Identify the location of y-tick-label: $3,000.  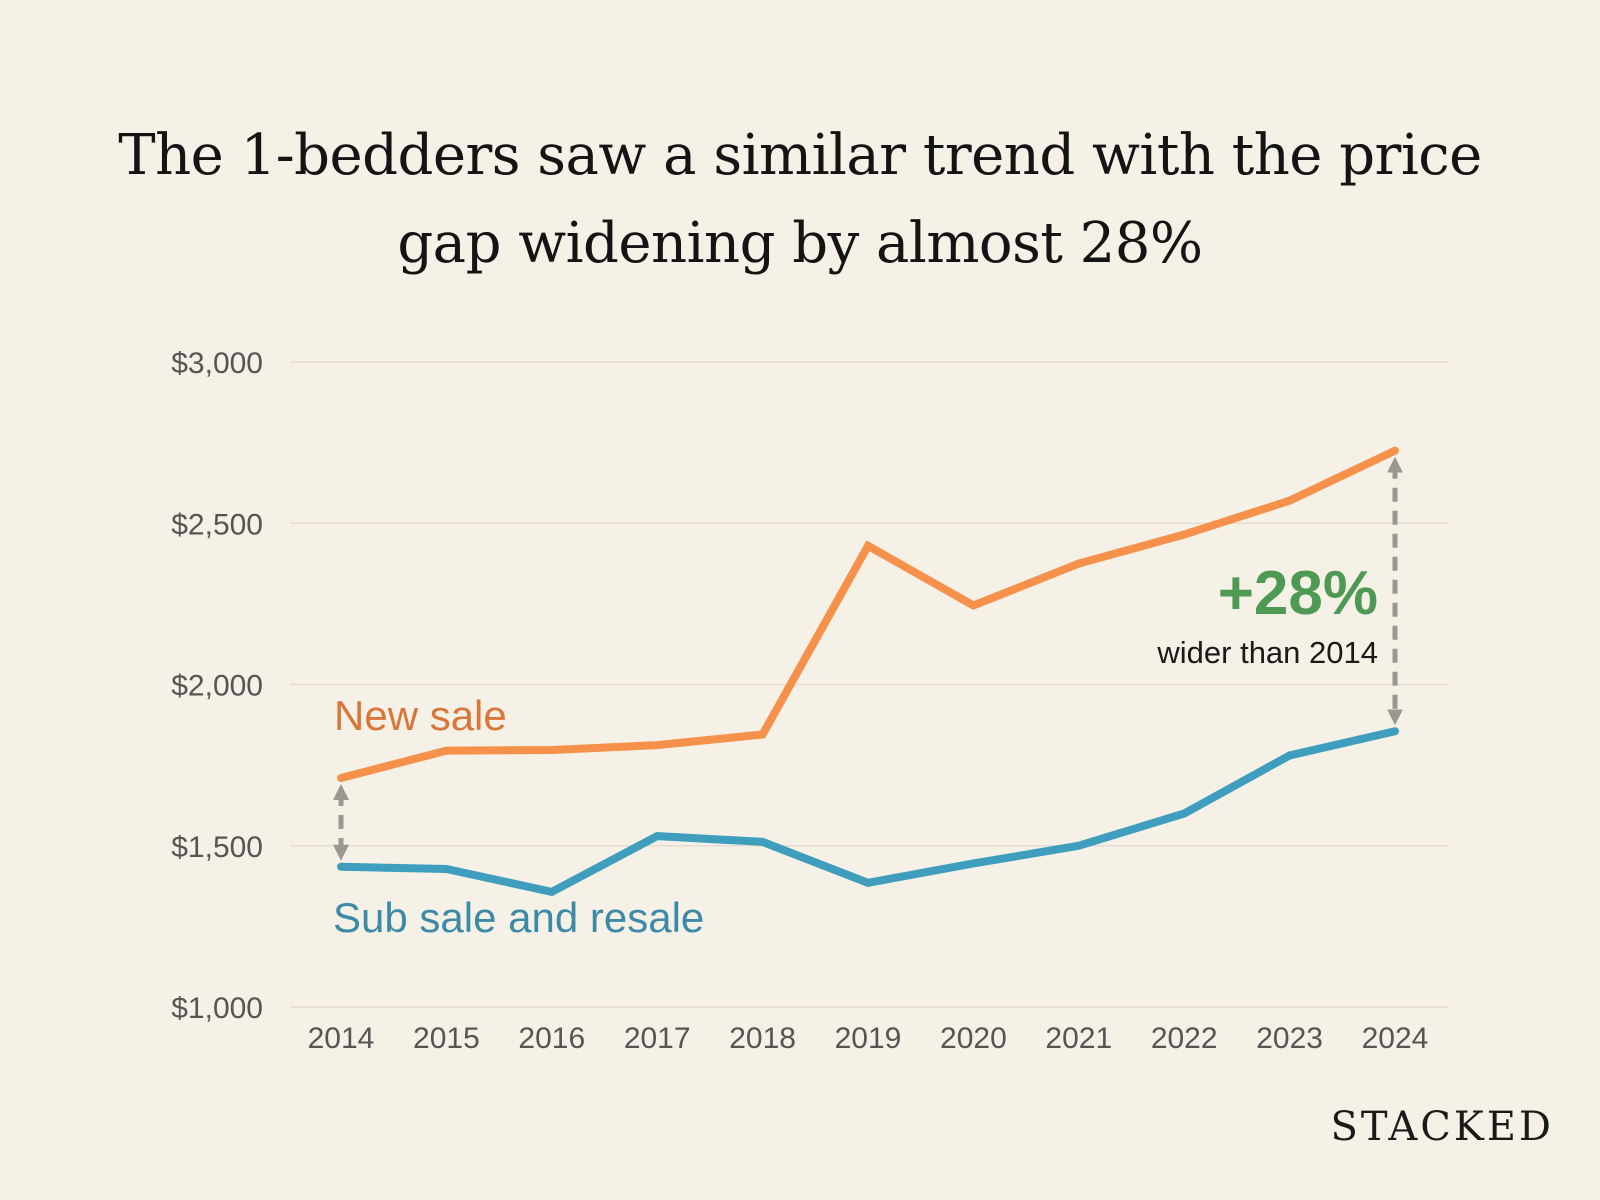
(217, 363).